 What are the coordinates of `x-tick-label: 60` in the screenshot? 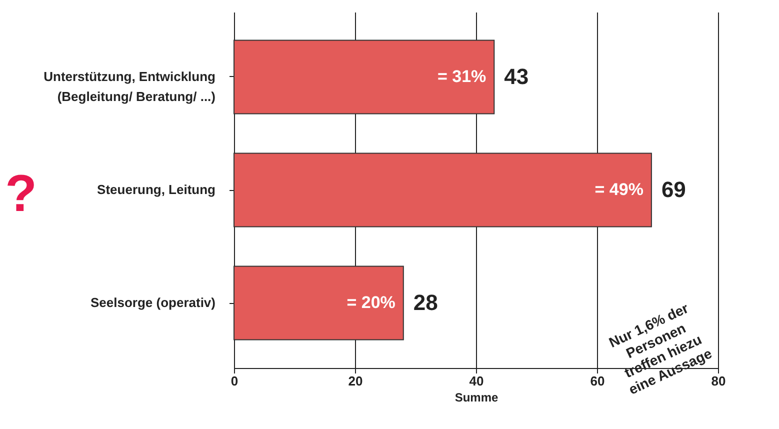 It's located at (597, 381).